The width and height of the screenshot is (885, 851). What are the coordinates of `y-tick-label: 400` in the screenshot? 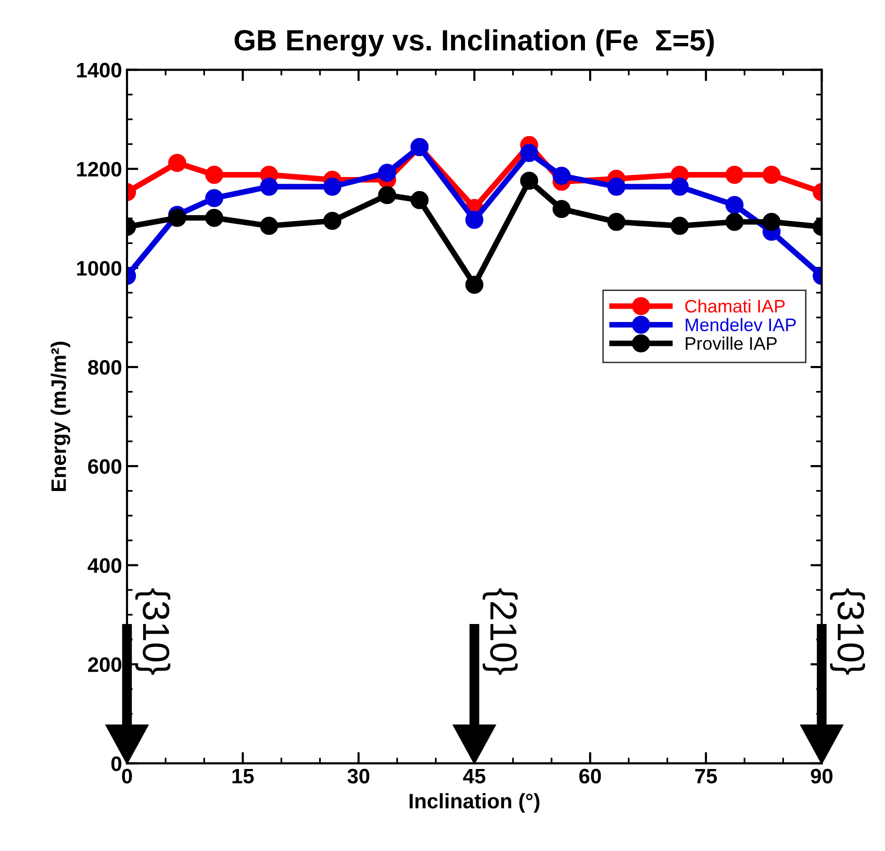 It's located at (105, 565).